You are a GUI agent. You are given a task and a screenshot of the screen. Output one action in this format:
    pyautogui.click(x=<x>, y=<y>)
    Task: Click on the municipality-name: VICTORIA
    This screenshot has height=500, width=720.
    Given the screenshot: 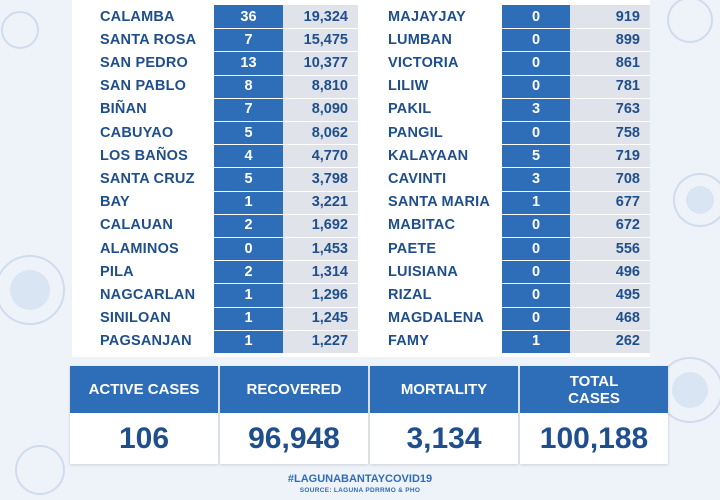 What is the action you would take?
    pyautogui.click(x=423, y=62)
    